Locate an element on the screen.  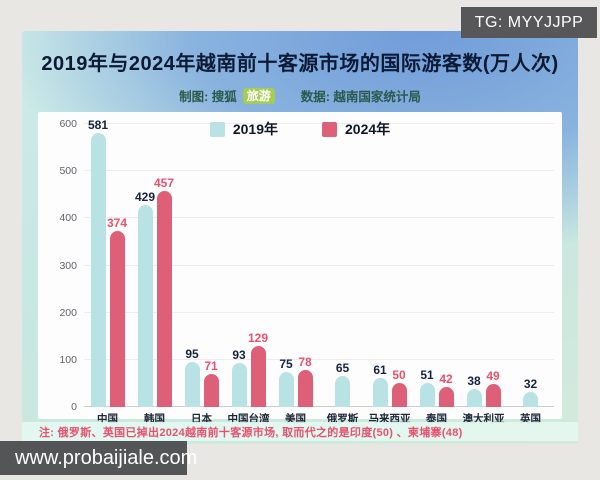
y-tick-label: 500 is located at coordinates (68, 171).